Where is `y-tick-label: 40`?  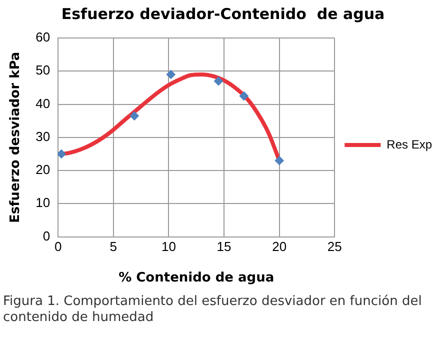
y-tick-label: 40 is located at coordinates (43, 103).